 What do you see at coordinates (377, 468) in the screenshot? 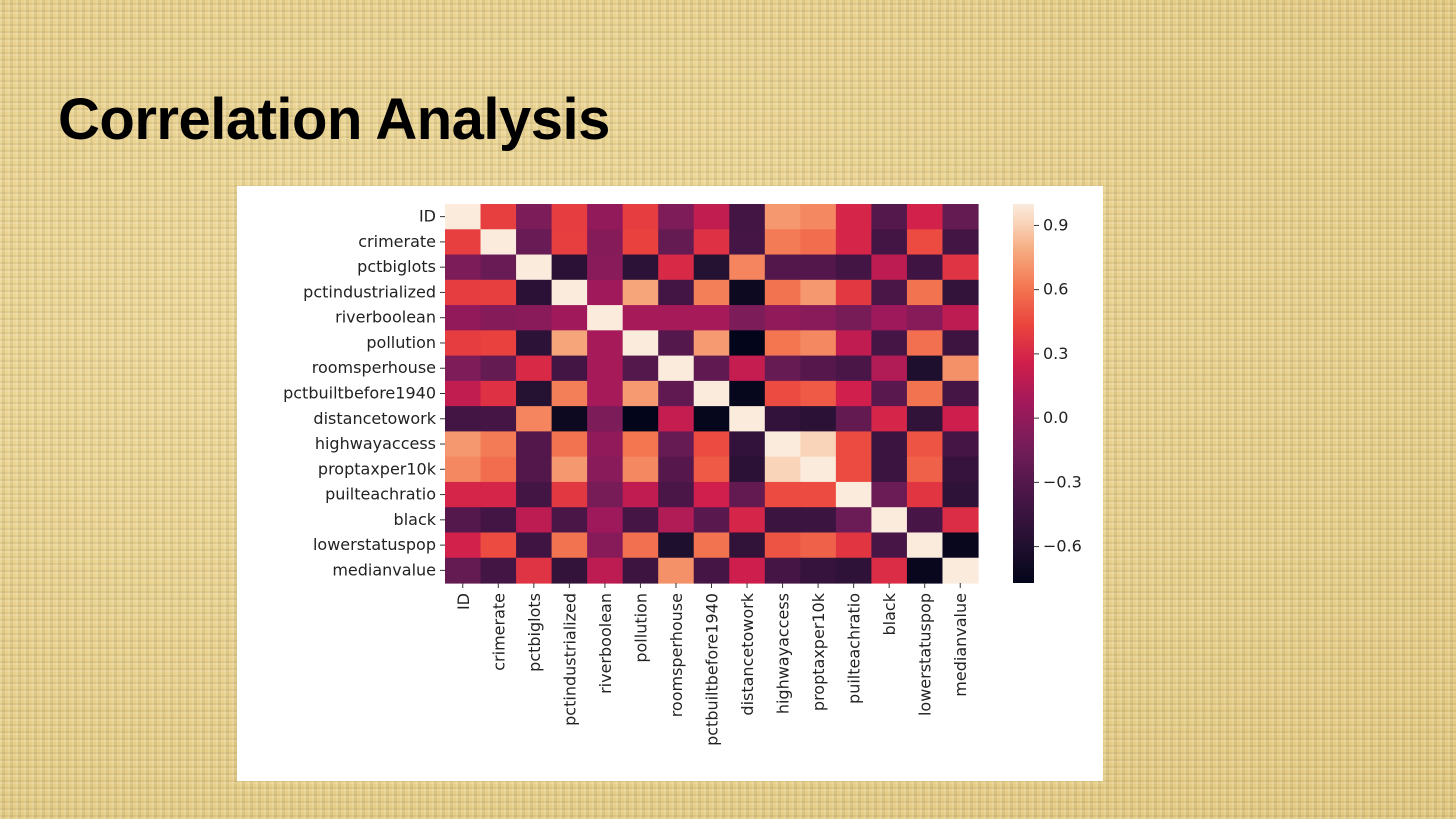
I see `y-tick-label: proptaxper10k` at bounding box center [377, 468].